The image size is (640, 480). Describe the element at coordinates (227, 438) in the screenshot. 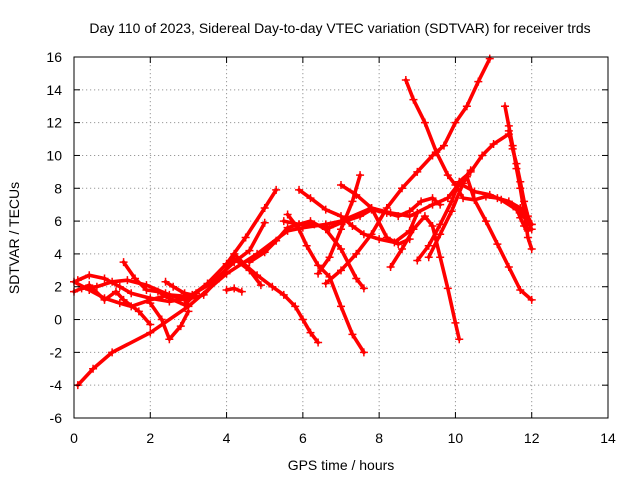

I see `x-tick-label: 4` at that location.